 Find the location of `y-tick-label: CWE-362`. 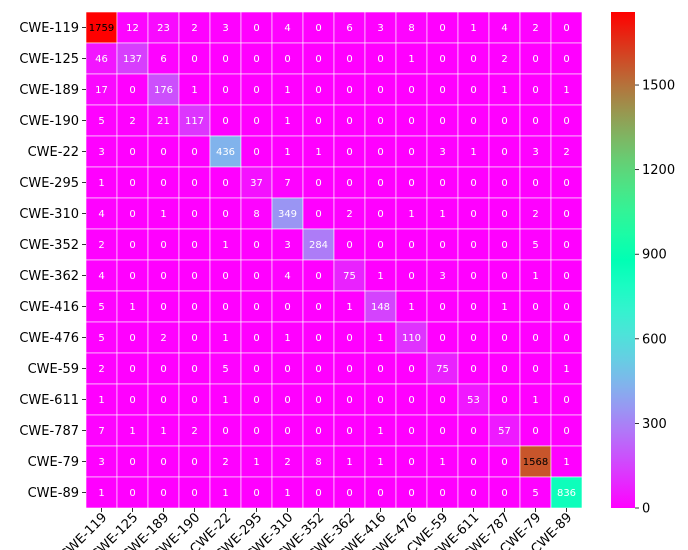

y-tick-label: CWE-362 is located at coordinates (49, 276).